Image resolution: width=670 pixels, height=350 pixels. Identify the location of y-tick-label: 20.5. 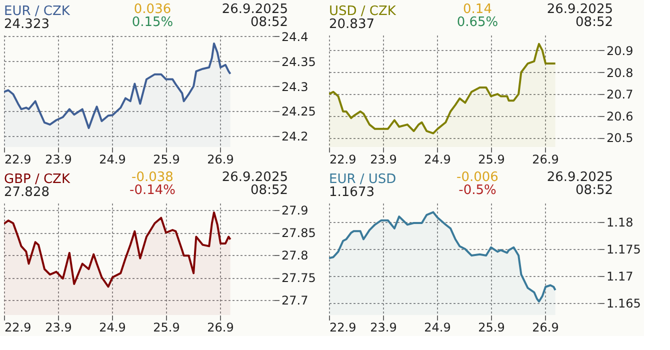
(620, 138).